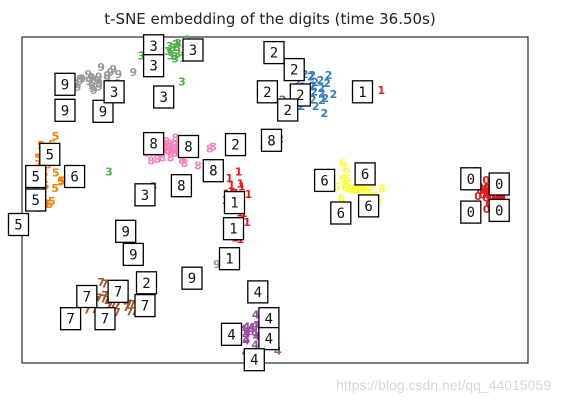 This screenshot has height=401, width=561. I want to click on thumbnail-digit: 8, so click(188, 148).